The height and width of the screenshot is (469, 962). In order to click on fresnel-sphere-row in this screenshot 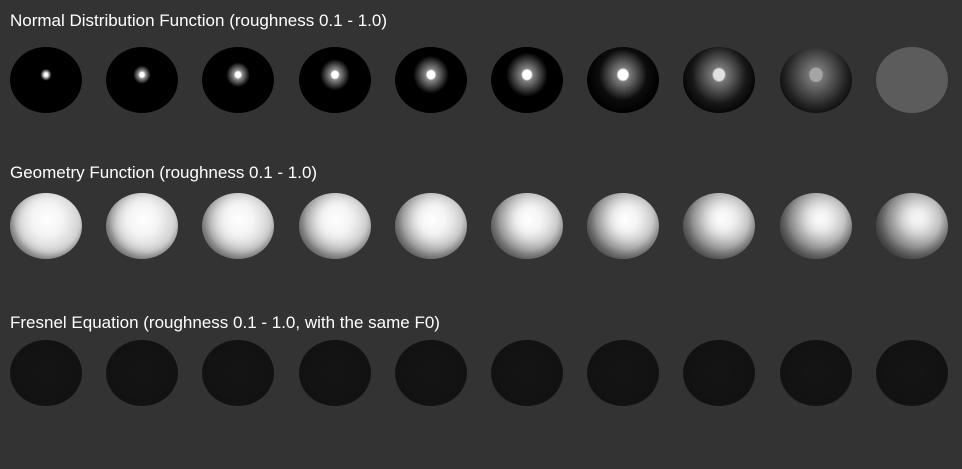, I will do `click(480, 375)`.